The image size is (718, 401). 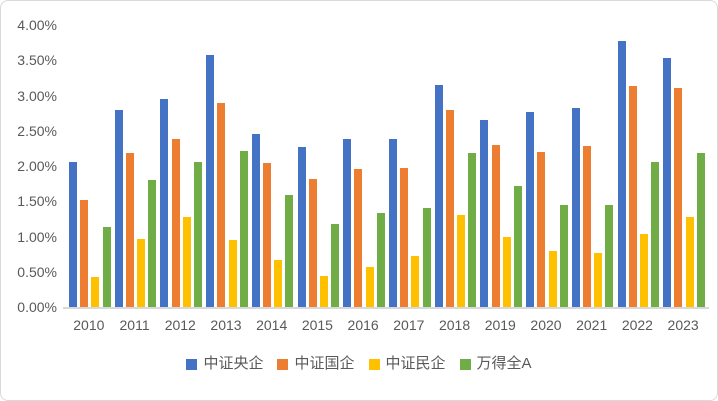 What do you see at coordinates (37, 60) in the screenshot?
I see `y-axis-tick-label: 3.50%` at bounding box center [37, 60].